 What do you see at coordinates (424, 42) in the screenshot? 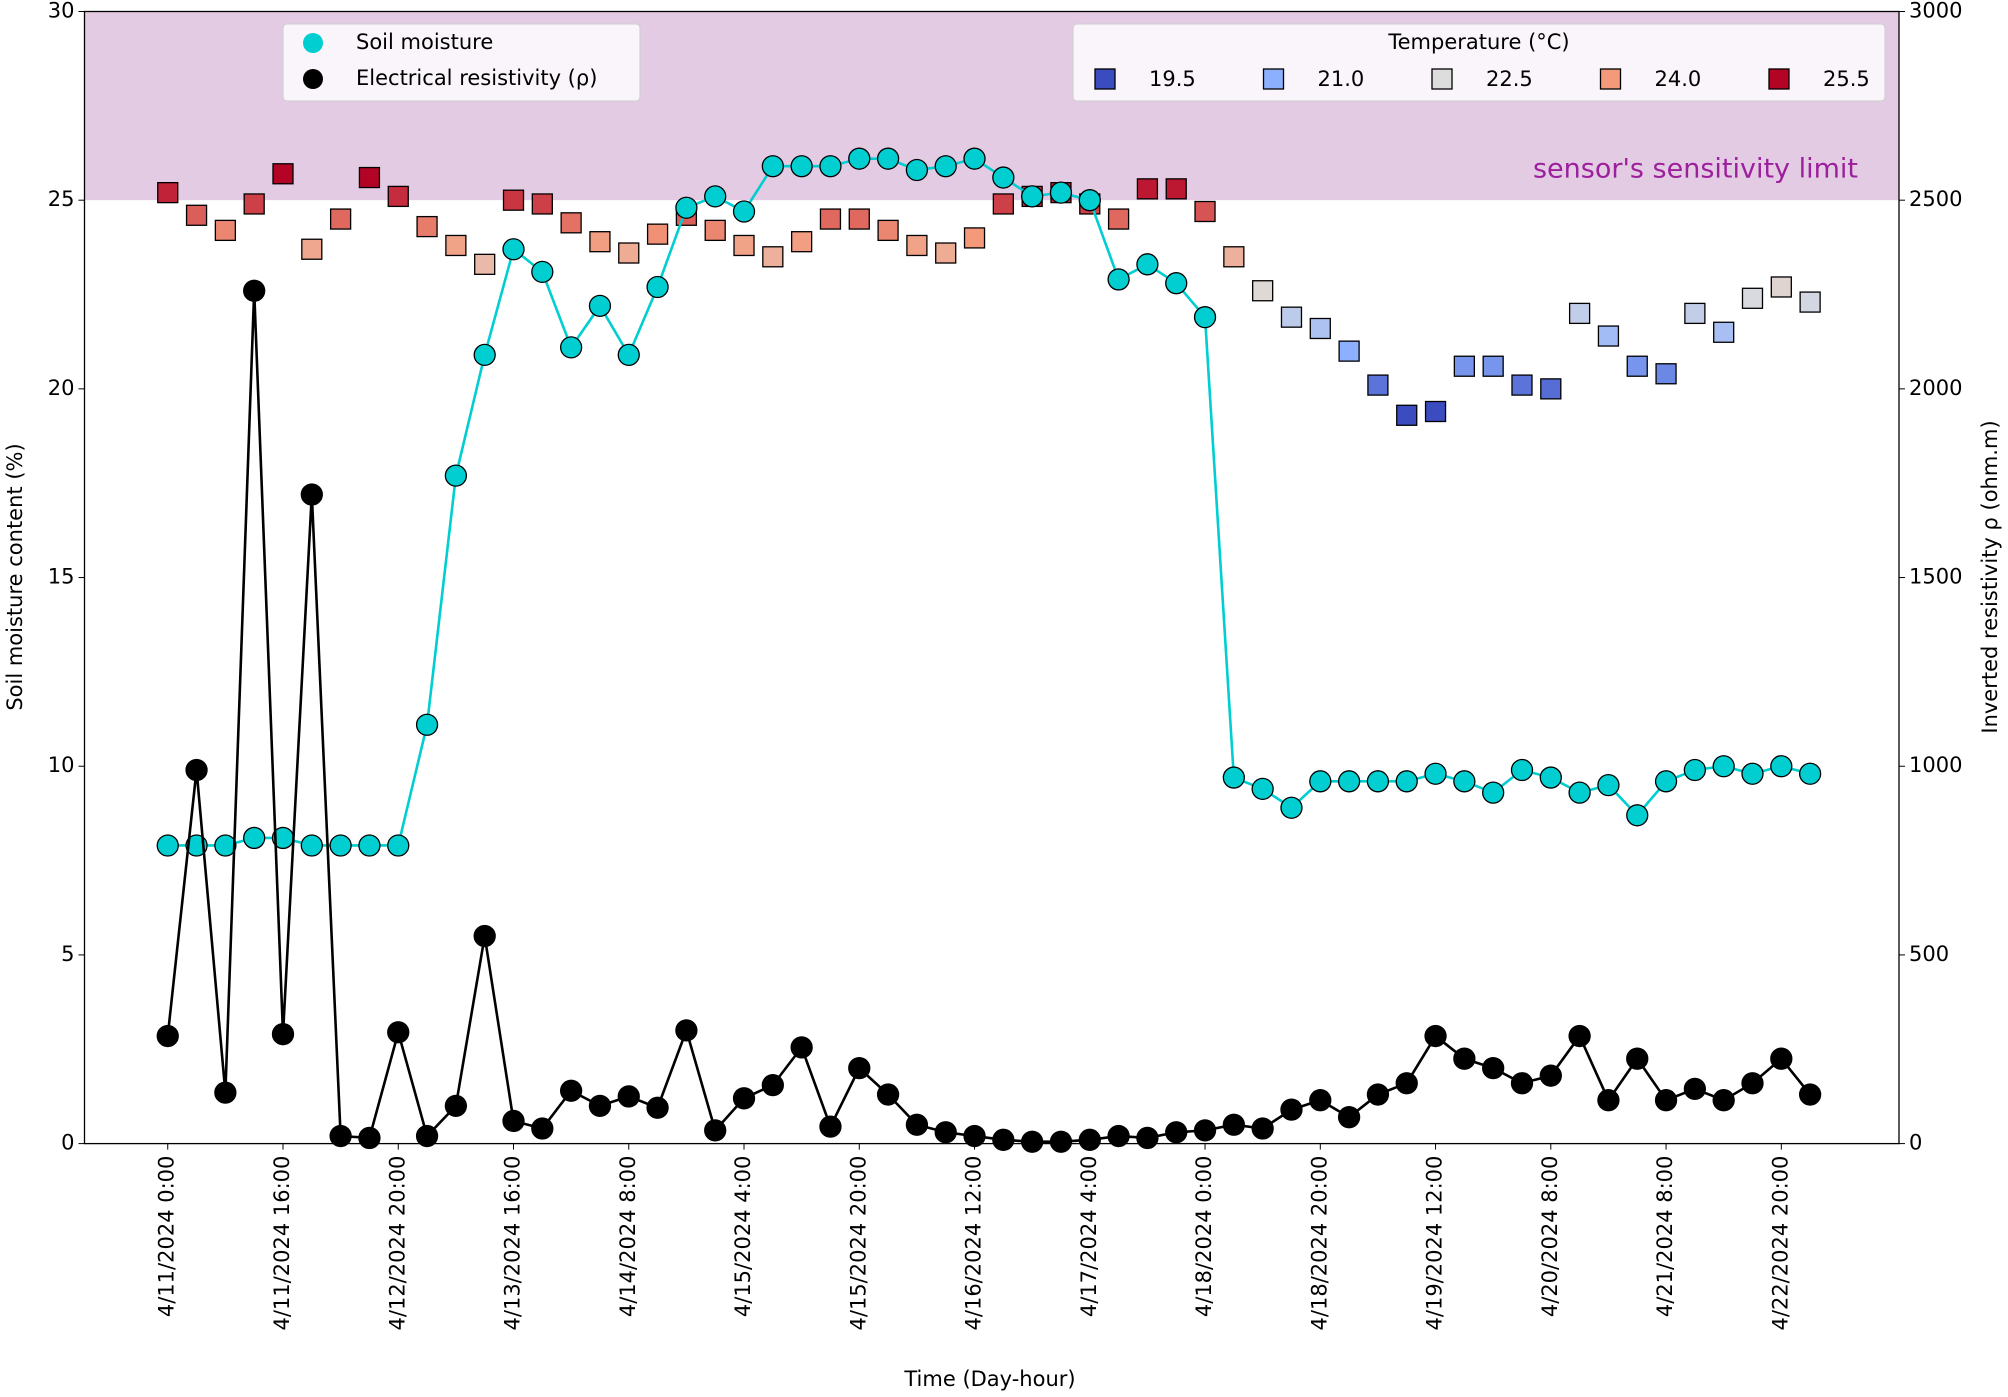
I see `legend-label: Soil moisture` at bounding box center [424, 42].